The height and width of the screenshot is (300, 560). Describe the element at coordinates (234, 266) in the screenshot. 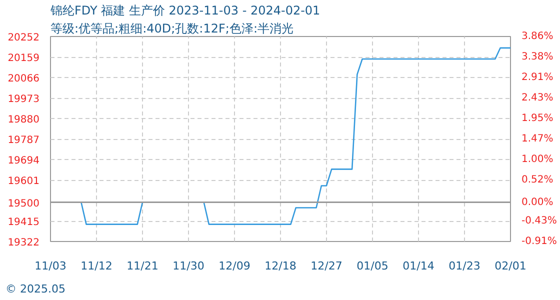

I see `x-tick-label: 12/09` at that location.